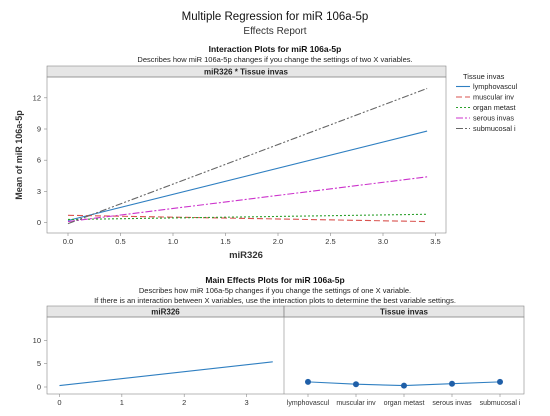 This screenshot has width=550, height=416. I want to click on main-tissue-point-muscular-inv, so click(356, 384).